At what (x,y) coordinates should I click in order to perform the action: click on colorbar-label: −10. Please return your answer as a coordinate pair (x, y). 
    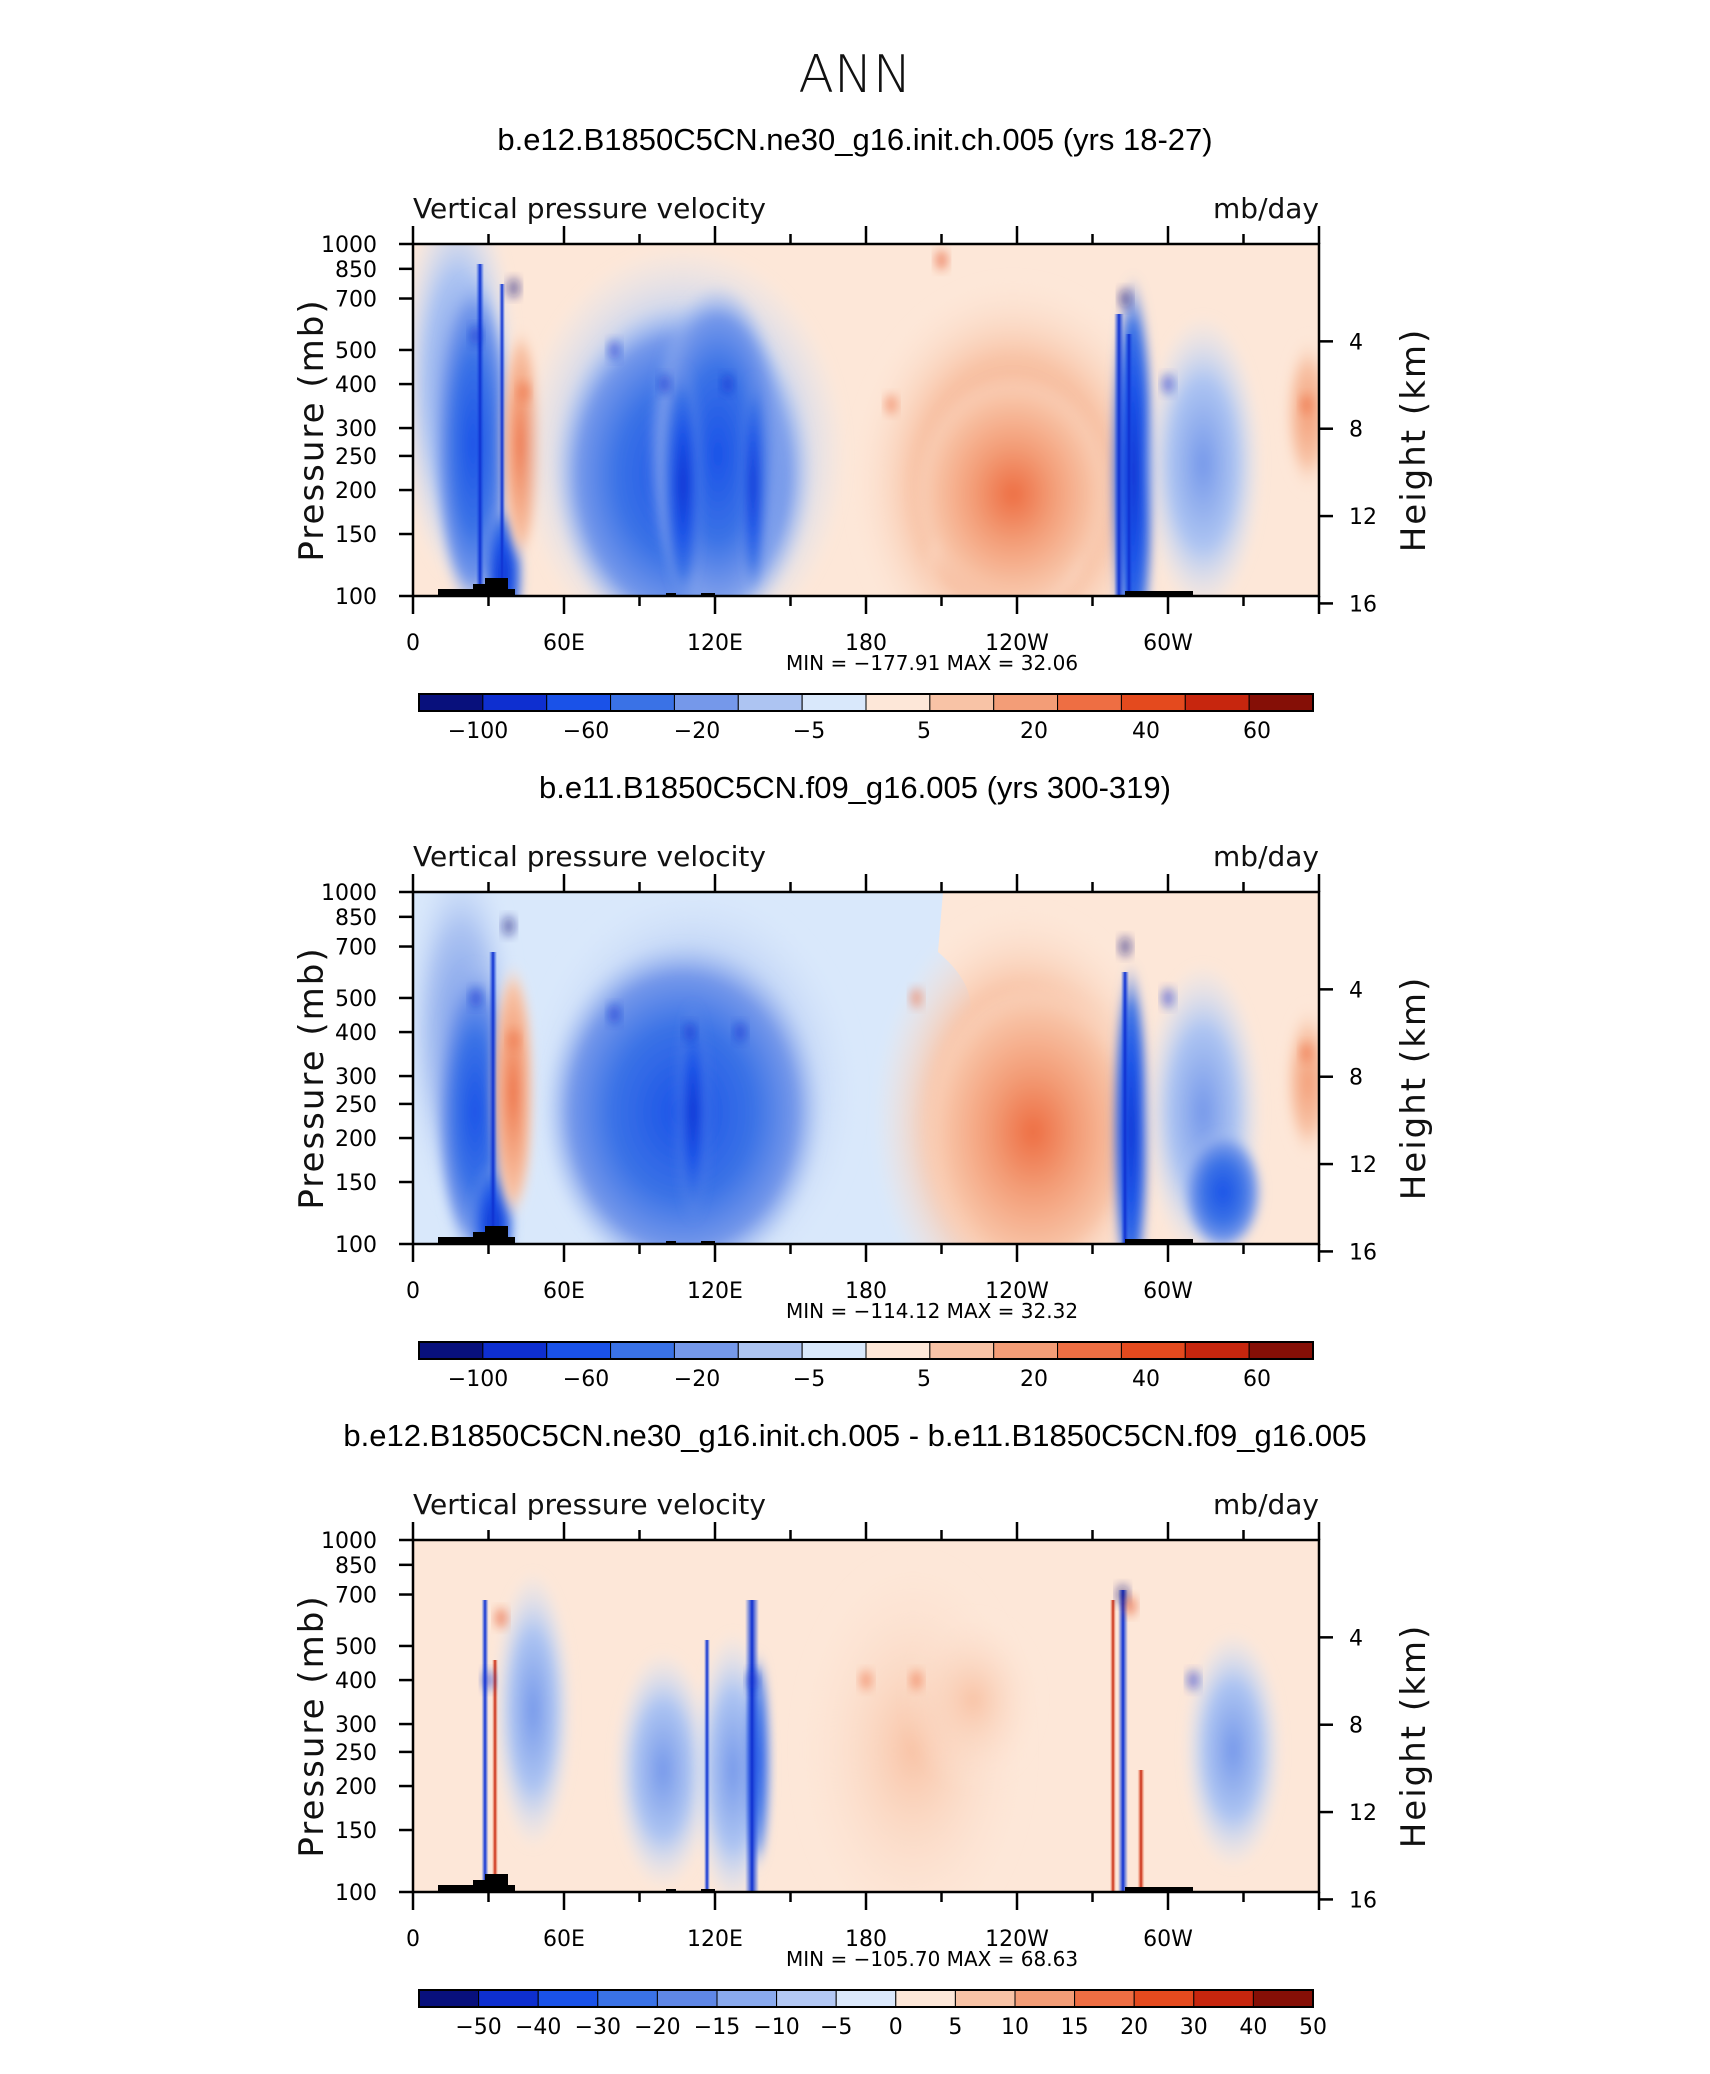
    Looking at the image, I should click on (776, 2027).